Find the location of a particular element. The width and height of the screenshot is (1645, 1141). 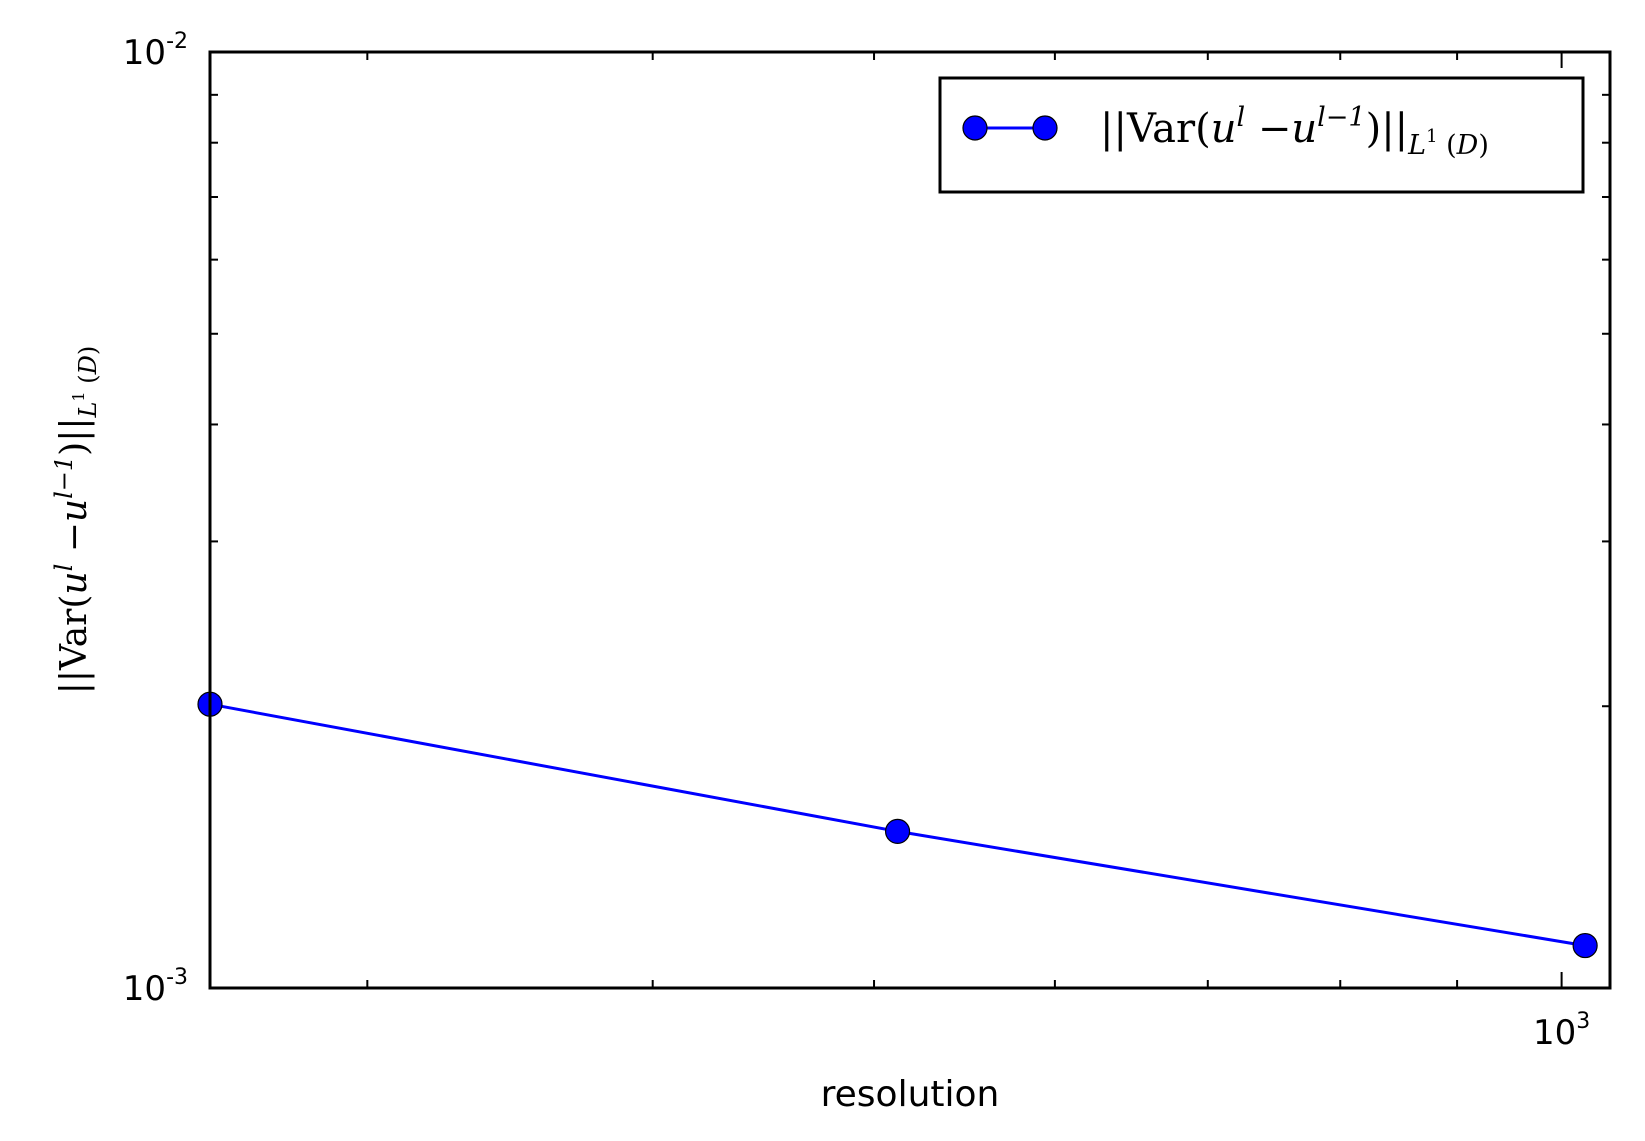

y-axis-label: ||Var(ul −ul−1)||L1 (D) is located at coordinates (76, 520).